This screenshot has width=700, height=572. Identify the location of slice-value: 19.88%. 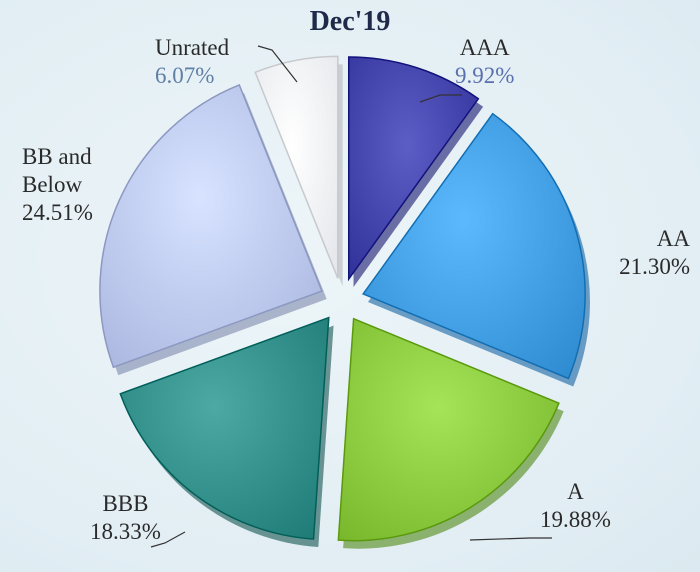
(575, 519).